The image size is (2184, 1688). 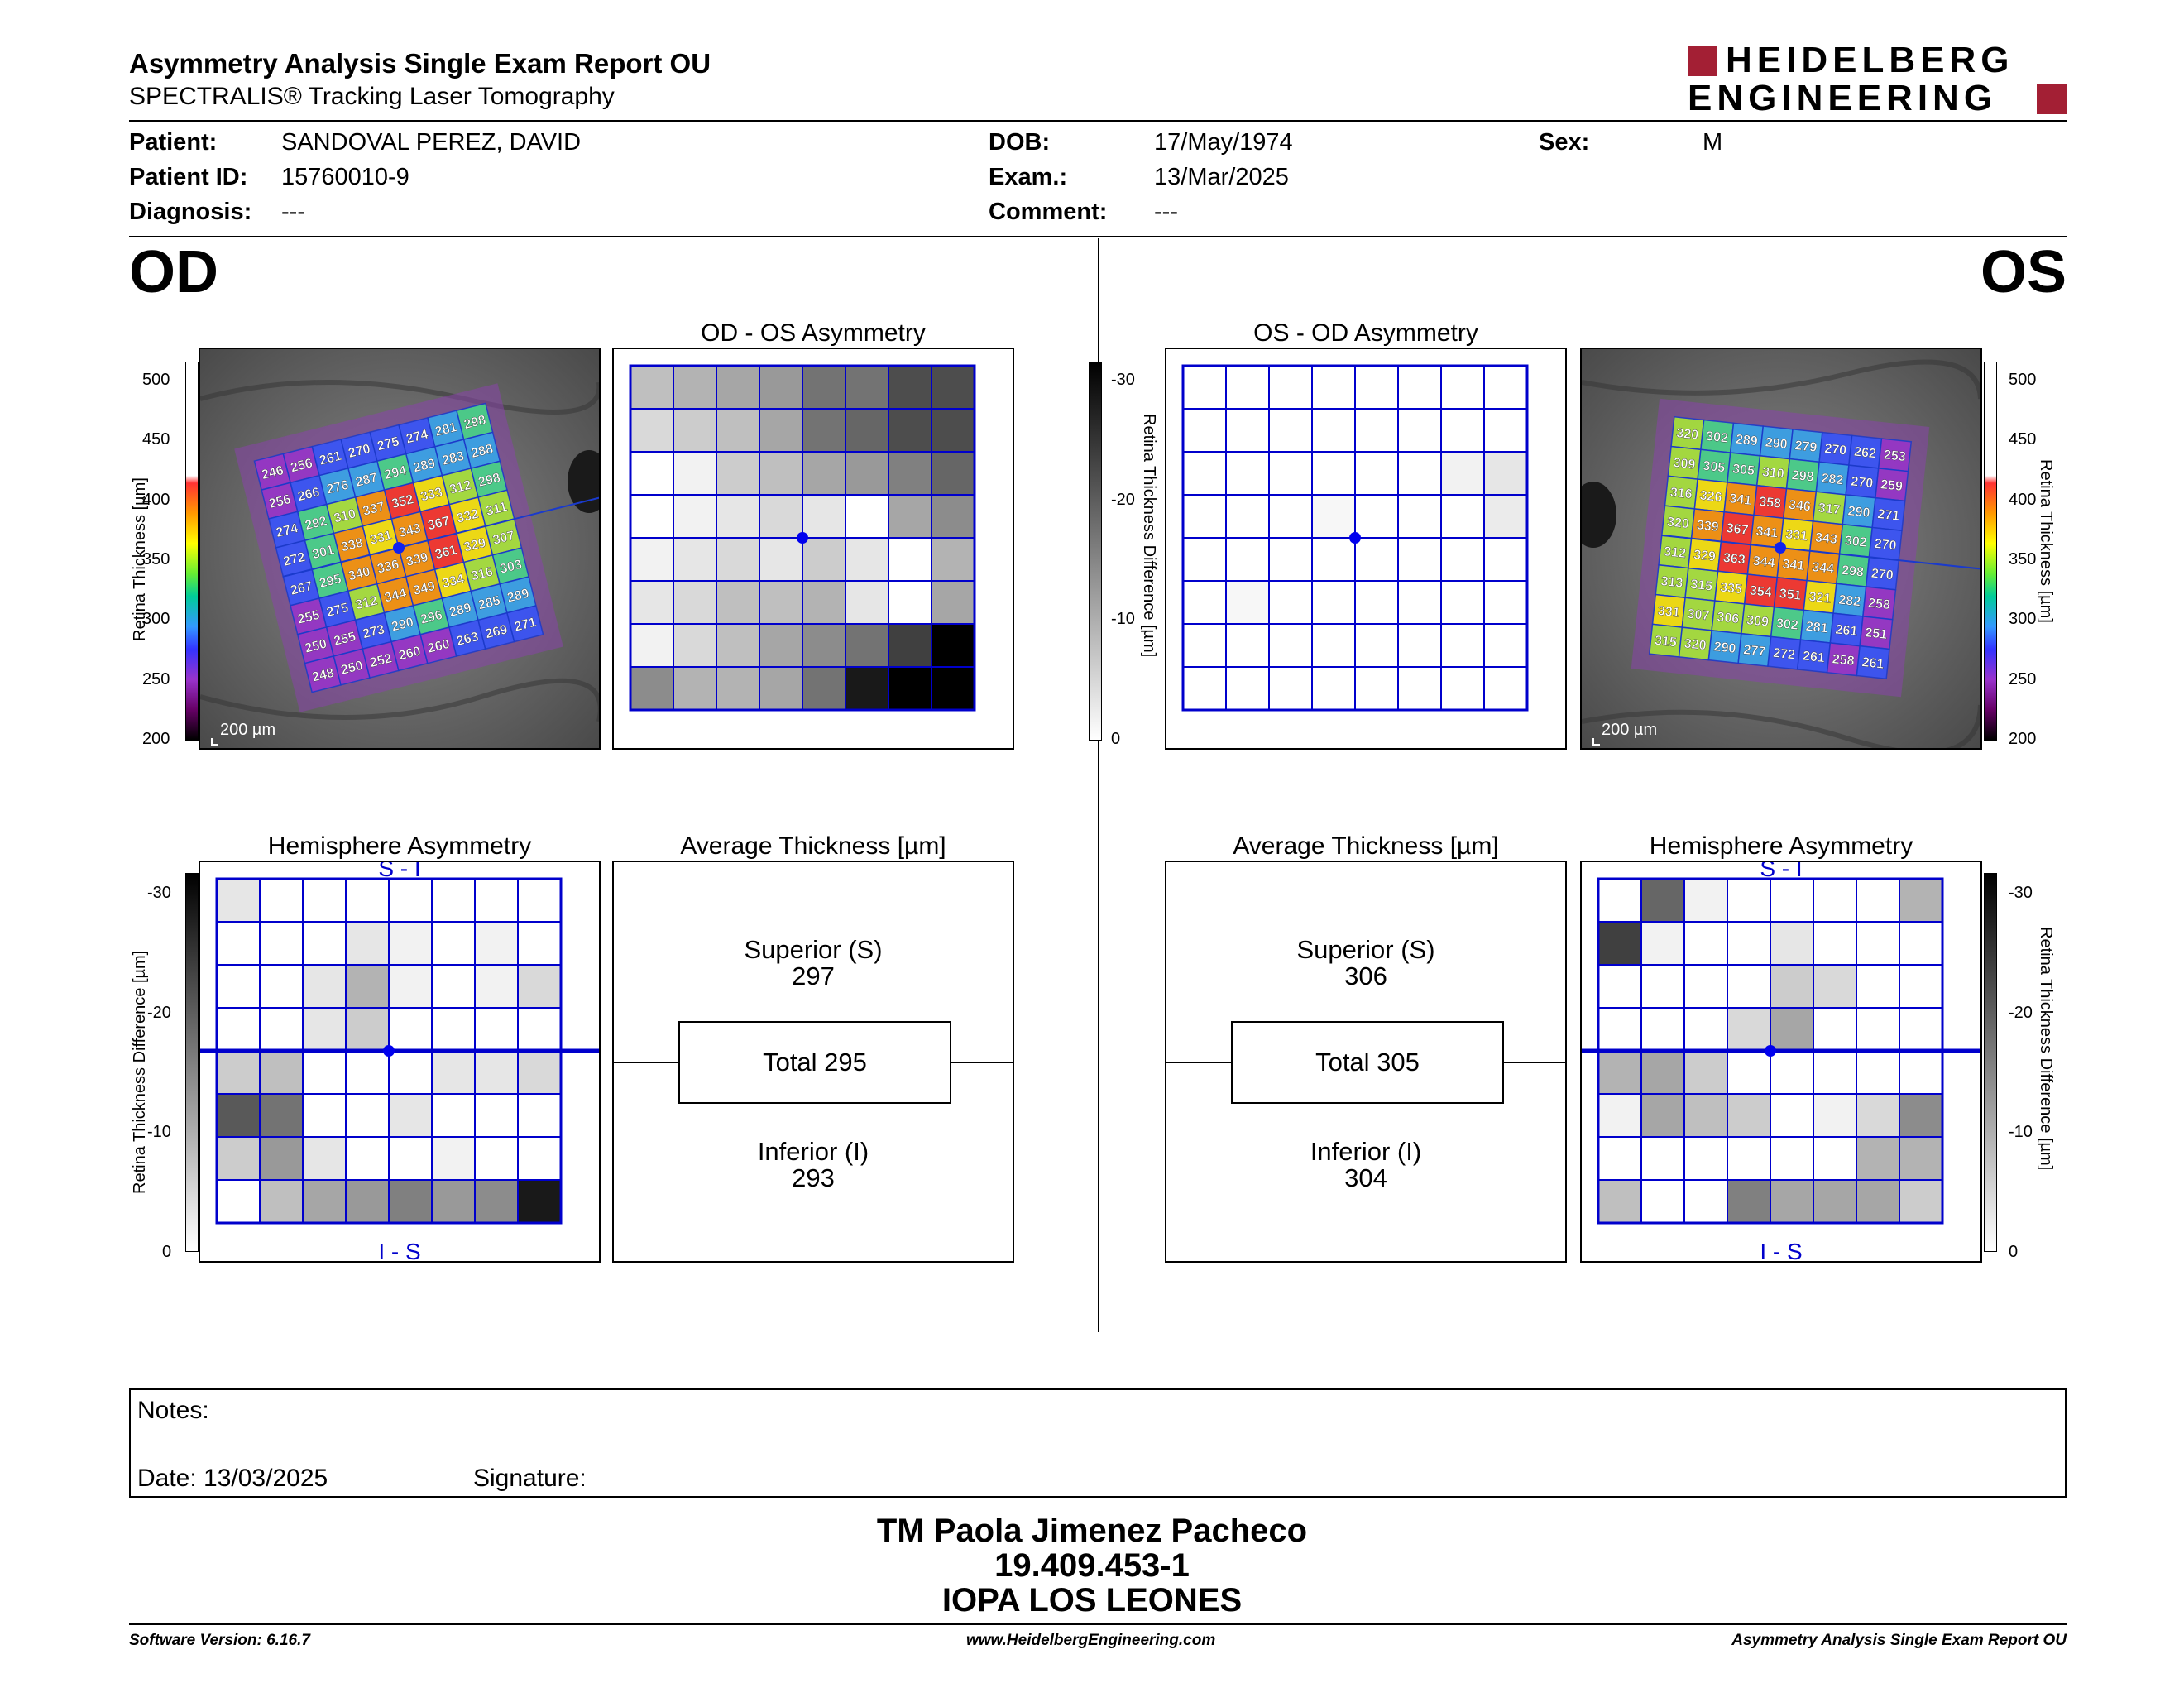 What do you see at coordinates (1754, 651) in the screenshot?
I see `os-map-value: 277` at bounding box center [1754, 651].